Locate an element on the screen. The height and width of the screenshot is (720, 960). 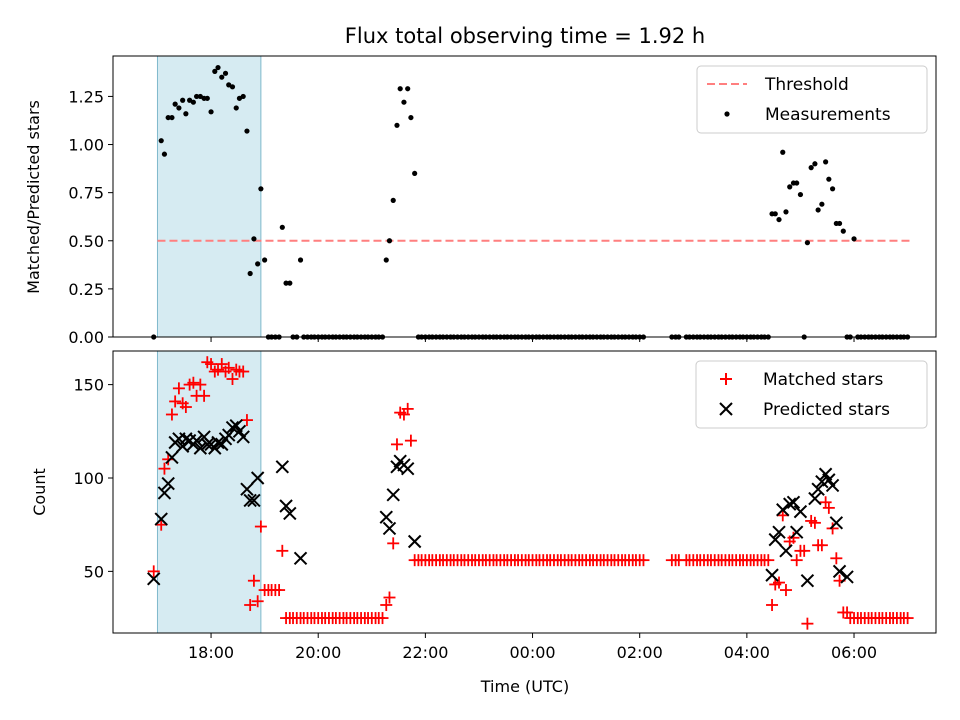
legend-predicted-label: Predicted stars is located at coordinates (826, 410).